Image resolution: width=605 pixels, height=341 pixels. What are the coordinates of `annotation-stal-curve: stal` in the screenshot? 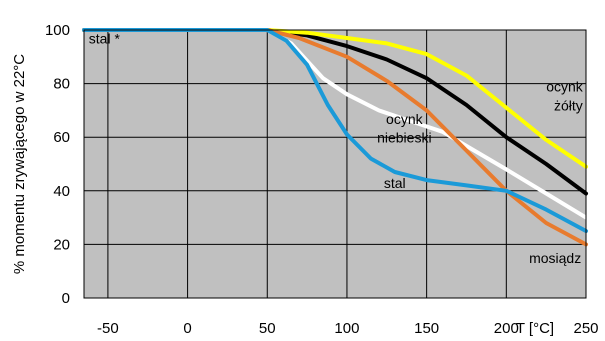 It's located at (395, 183).